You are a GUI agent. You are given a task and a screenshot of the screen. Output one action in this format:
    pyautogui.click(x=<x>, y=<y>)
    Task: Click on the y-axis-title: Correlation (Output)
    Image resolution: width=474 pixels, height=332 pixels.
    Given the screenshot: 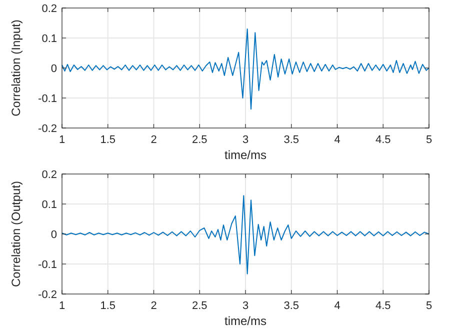 What is the action you would take?
    pyautogui.click(x=16, y=234)
    